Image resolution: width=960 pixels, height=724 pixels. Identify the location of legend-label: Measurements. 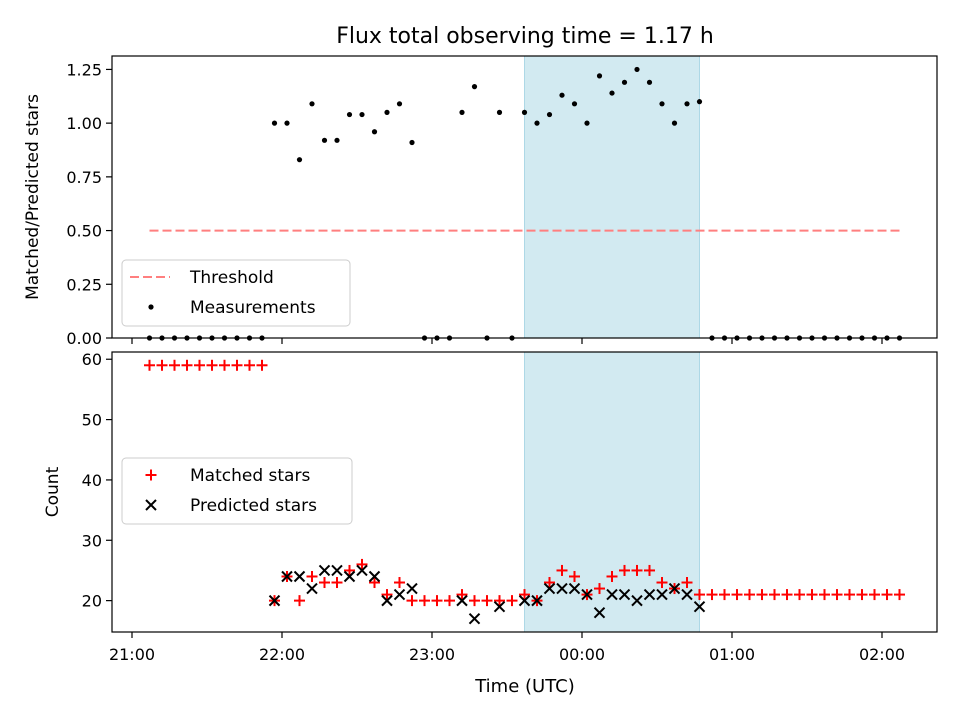
(253, 308).